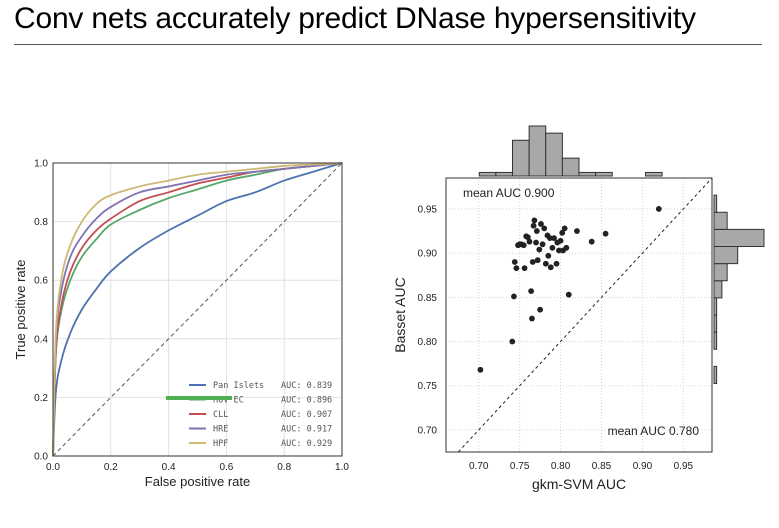 This screenshot has height=528, width=779. What do you see at coordinates (306, 444) in the screenshot?
I see `legend-auc: AUC: 0.929` at bounding box center [306, 444].